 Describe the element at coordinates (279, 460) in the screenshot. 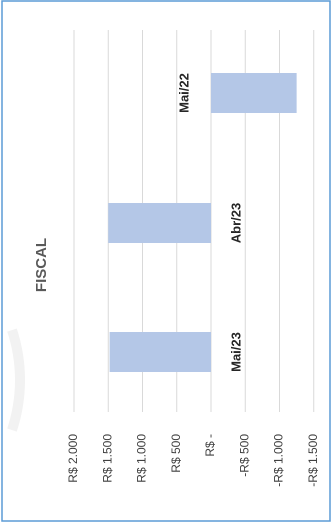

I see `tick-label: -R$ 1.000` at that location.